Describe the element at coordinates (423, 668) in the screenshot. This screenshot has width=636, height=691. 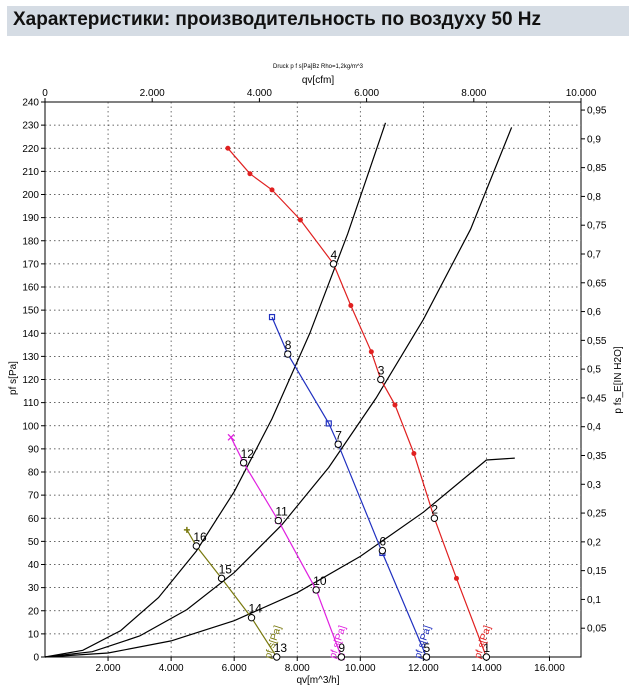
I see `x-tick-label: 12.000` at that location.